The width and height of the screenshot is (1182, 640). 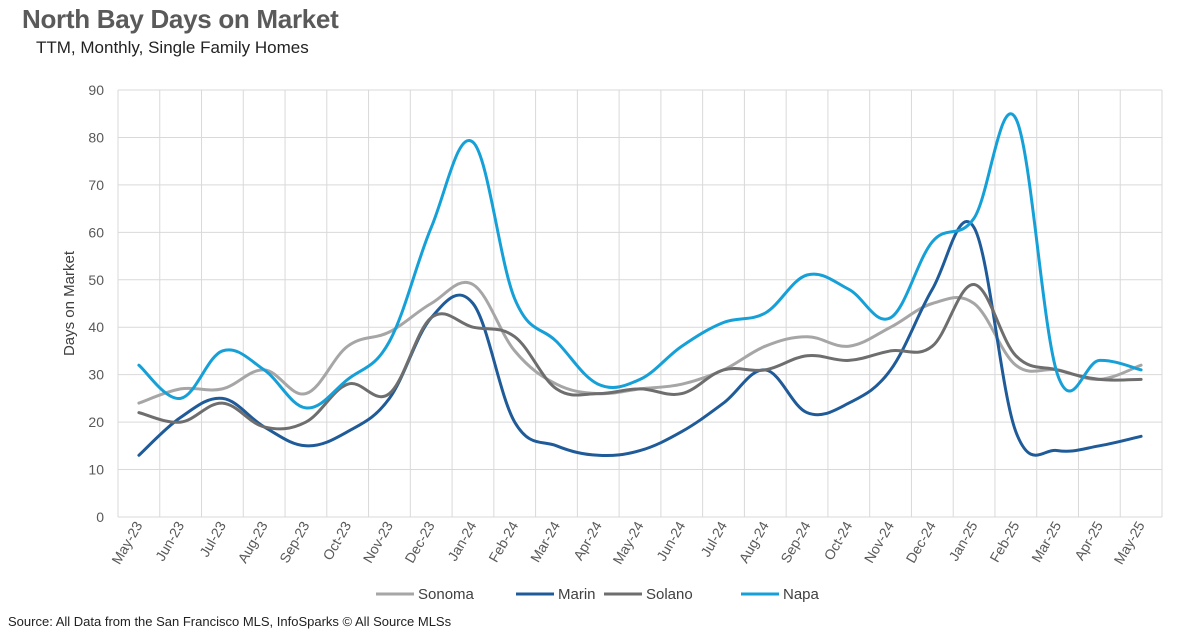 I want to click on x-tick-label: May-24, so click(x=627, y=542).